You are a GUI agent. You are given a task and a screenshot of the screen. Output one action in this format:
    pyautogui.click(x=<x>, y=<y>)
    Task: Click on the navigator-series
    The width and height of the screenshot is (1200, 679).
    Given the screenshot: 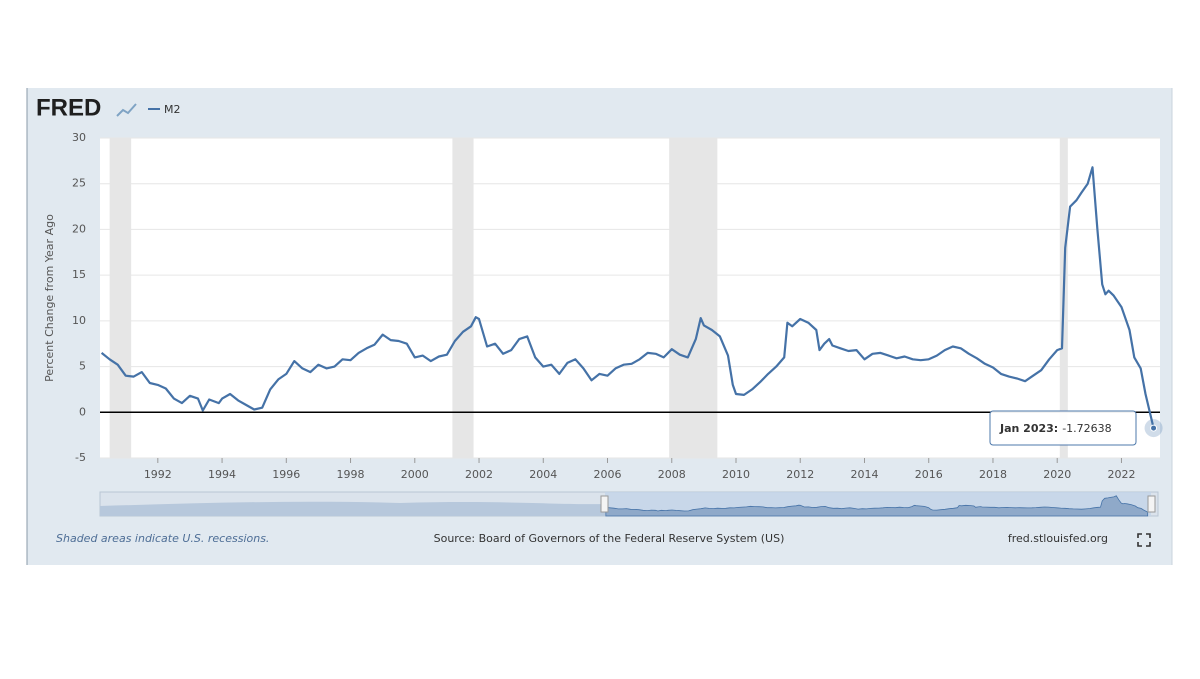 What is the action you would take?
    pyautogui.click(x=877, y=506)
    